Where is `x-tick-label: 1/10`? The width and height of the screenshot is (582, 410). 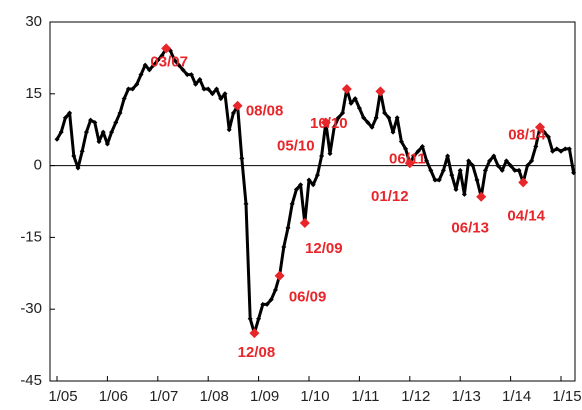 x-tick-label: 1/10 is located at coordinates (314, 396).